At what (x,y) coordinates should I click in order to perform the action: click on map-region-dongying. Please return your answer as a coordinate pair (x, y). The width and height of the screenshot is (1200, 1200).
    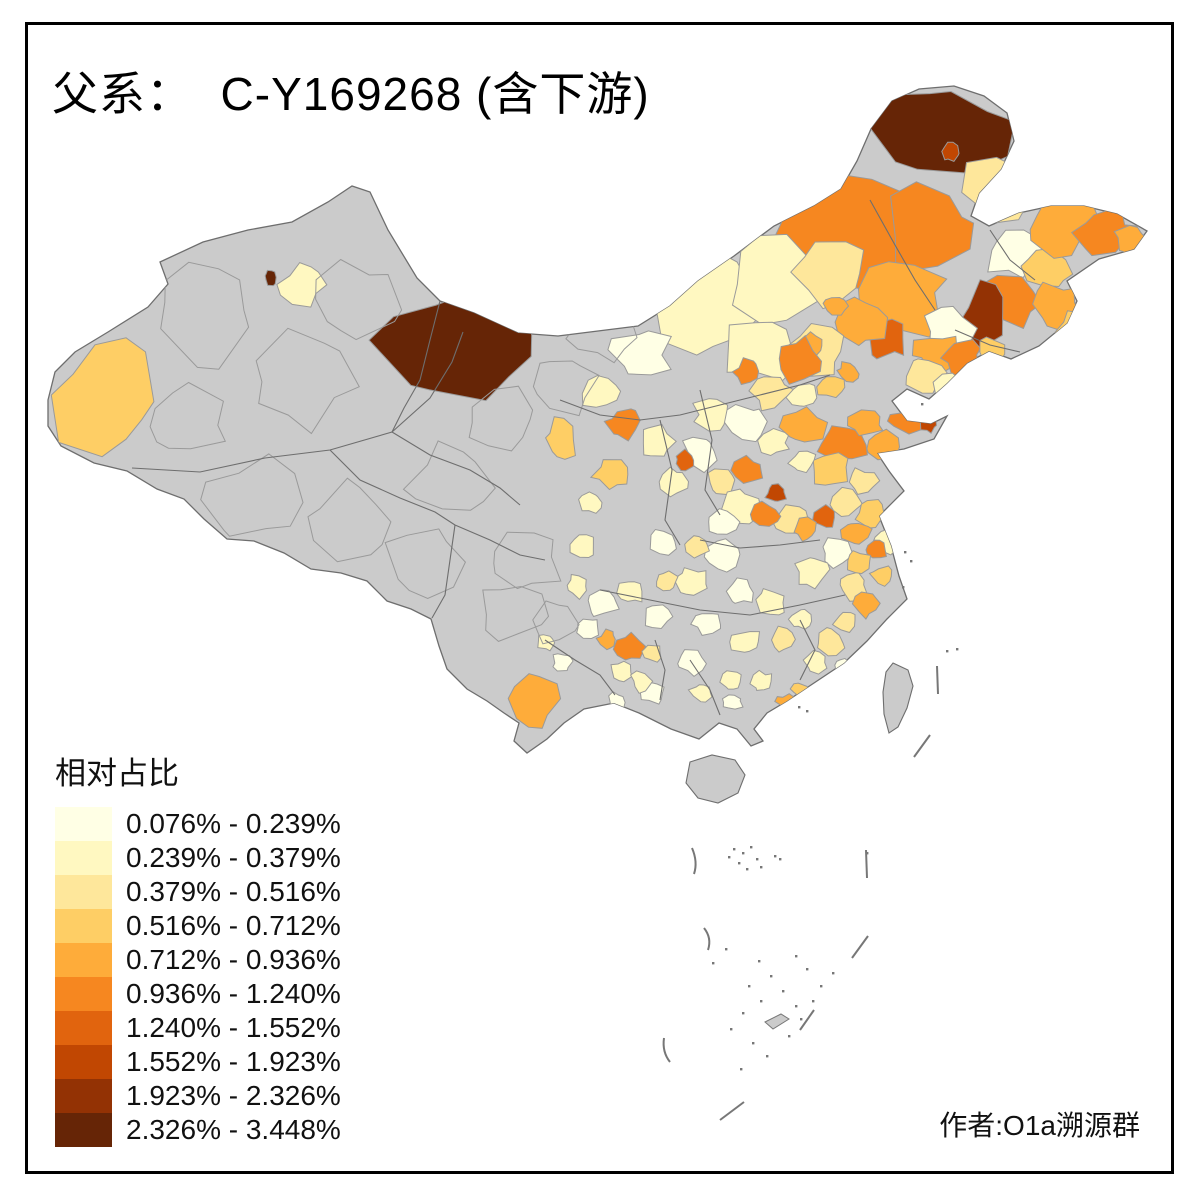
    Looking at the image, I should click on (865, 423).